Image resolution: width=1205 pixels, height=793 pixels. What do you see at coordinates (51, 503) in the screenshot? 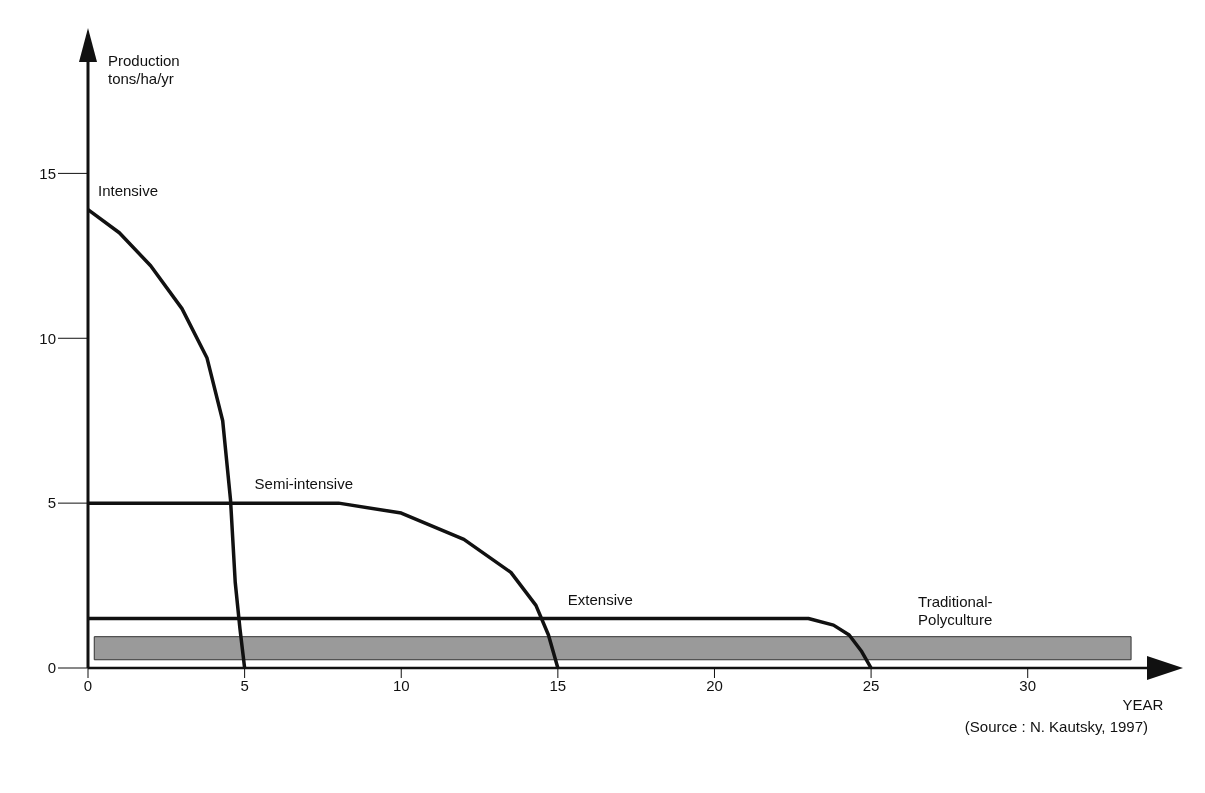
I see `y-tick-label: 5` at bounding box center [51, 503].